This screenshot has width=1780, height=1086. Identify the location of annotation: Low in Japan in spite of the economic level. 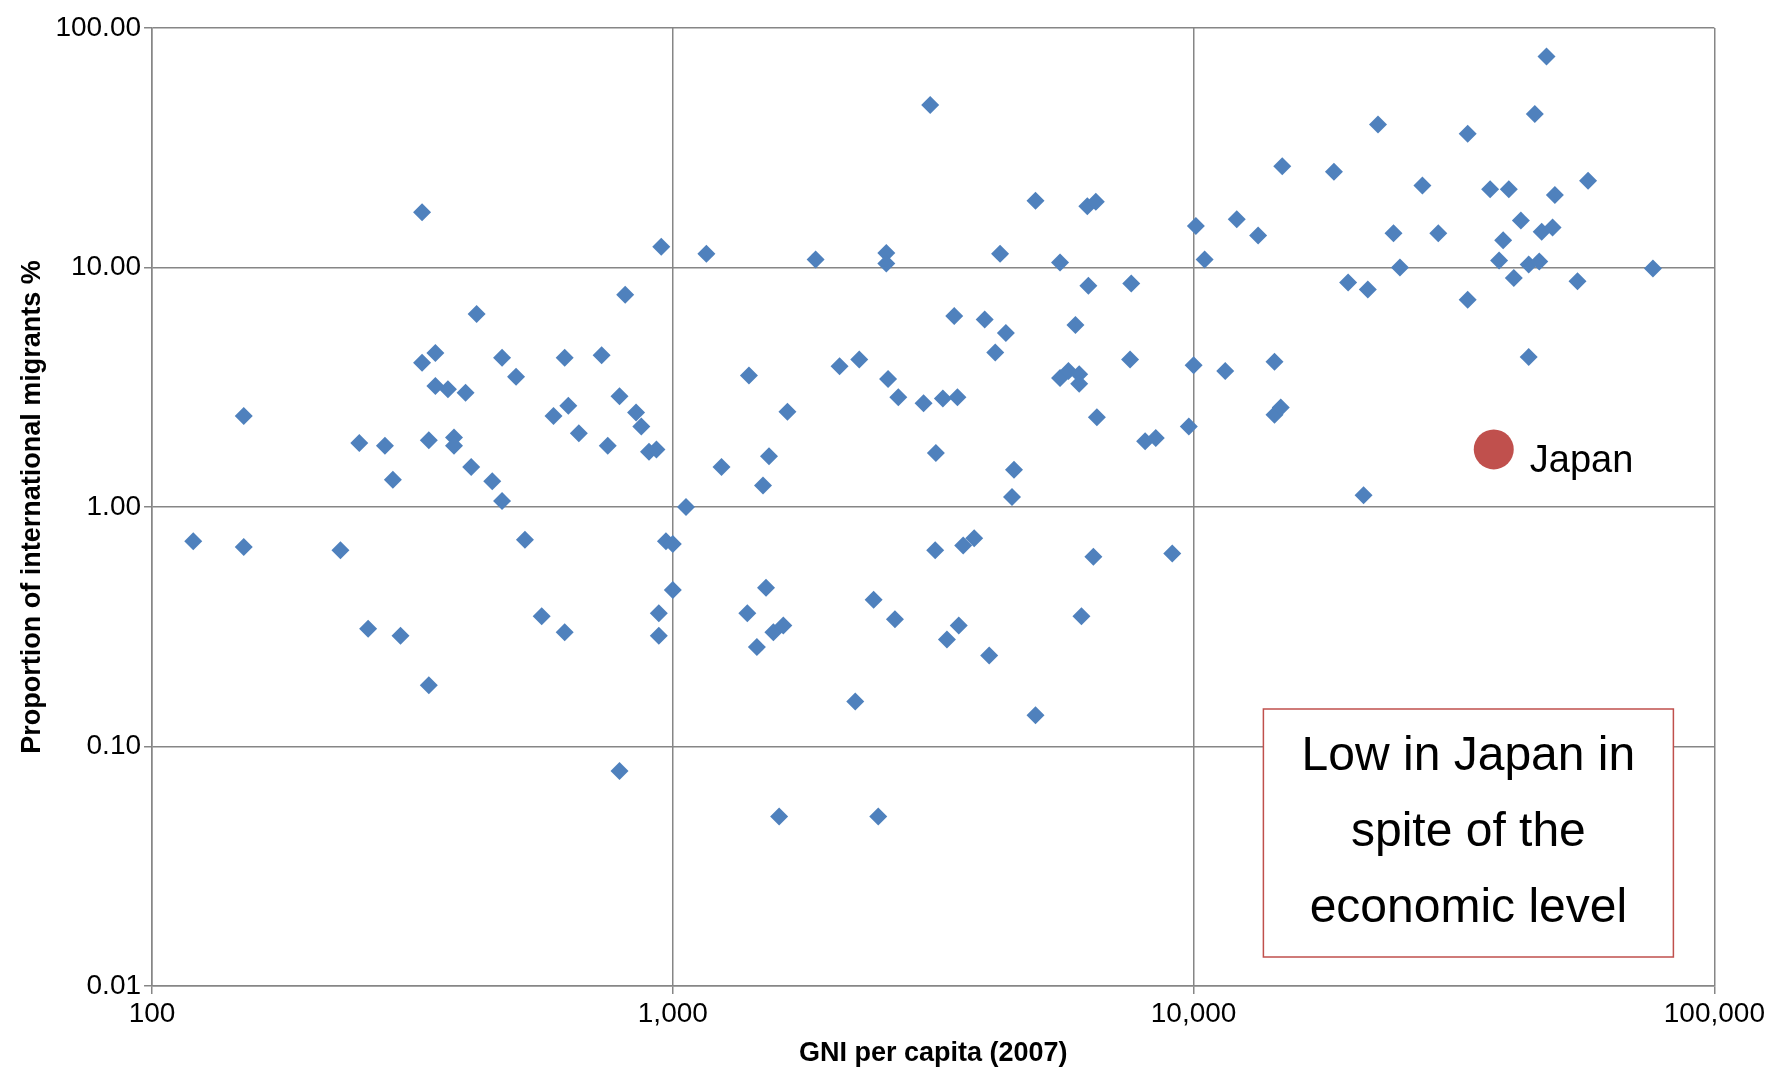
(1468, 830).